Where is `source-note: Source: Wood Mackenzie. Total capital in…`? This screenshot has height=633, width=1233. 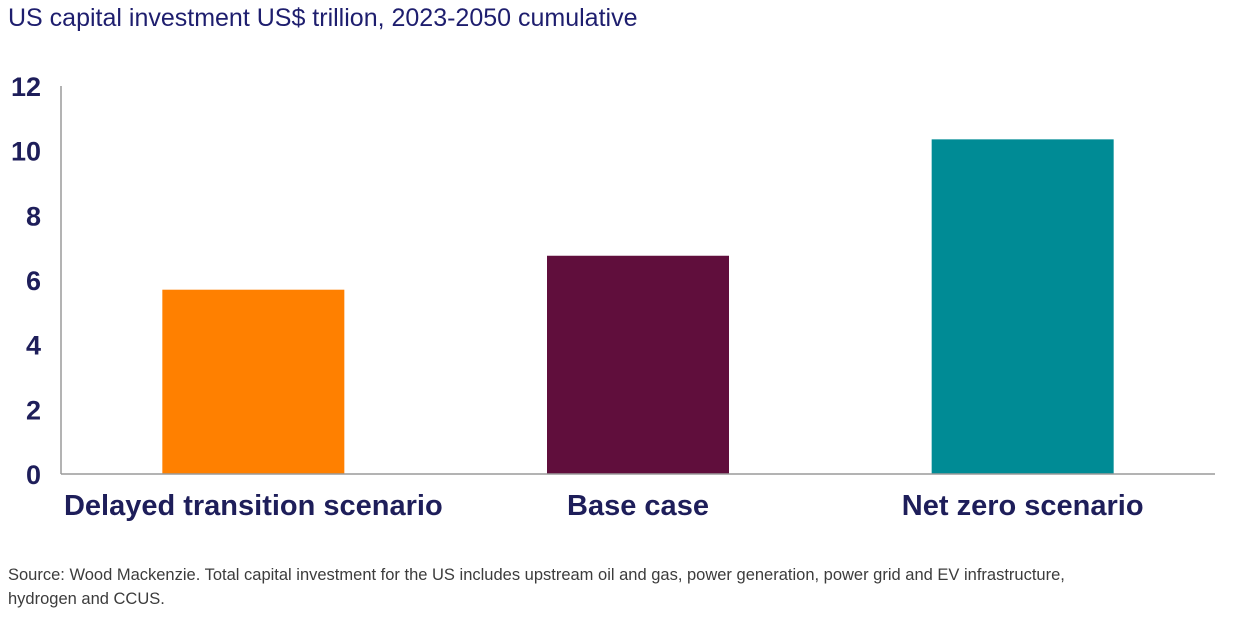
source-note: Source: Wood Mackenzie. Total capital in… is located at coordinates (536, 587).